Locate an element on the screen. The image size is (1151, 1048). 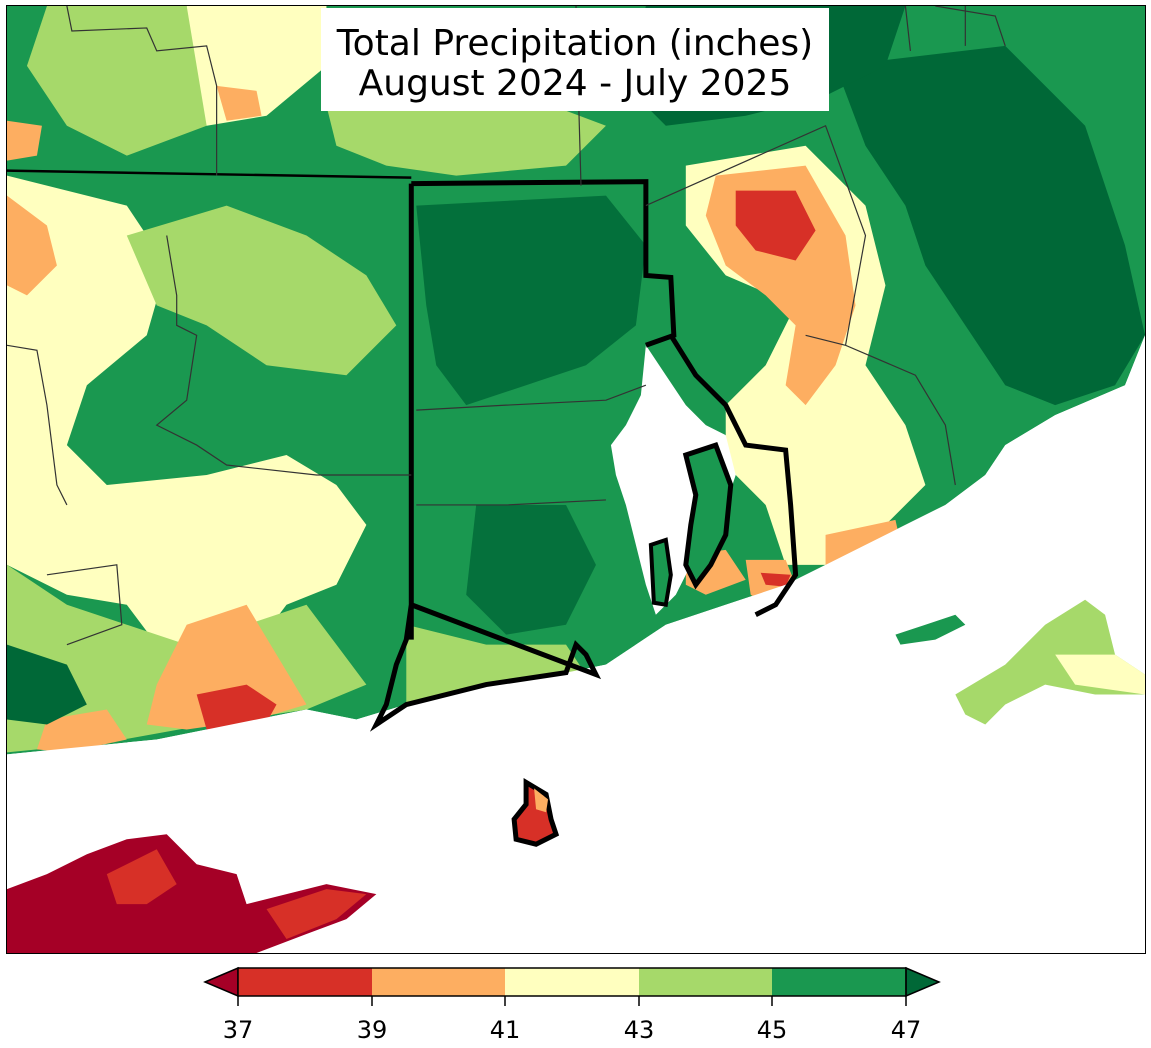
zone-43-45-north2 is located at coordinates (116, 81).